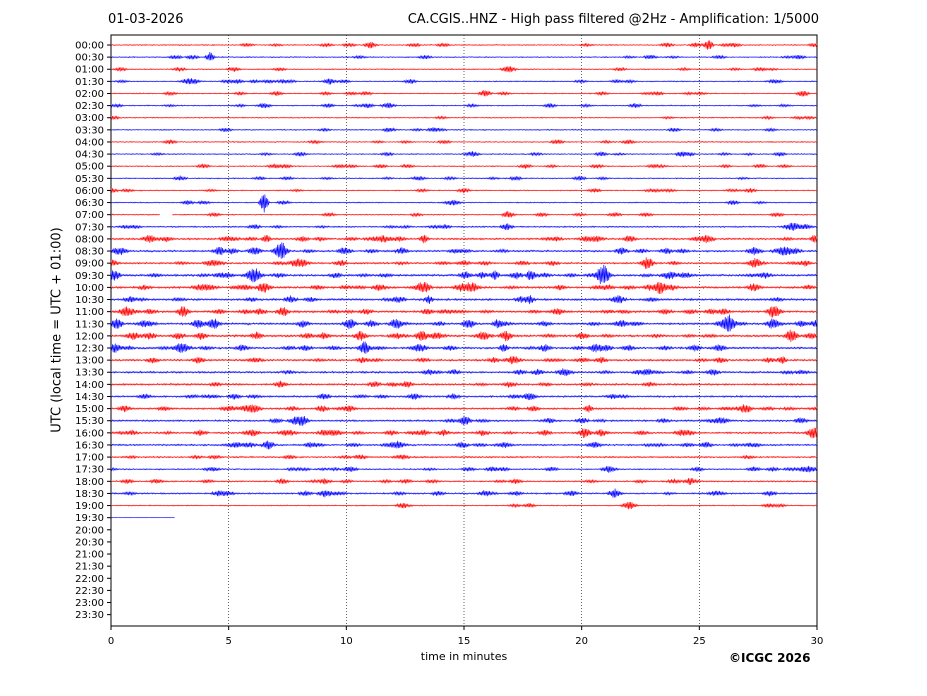 Image resolution: width=927 pixels, height=696 pixels. What do you see at coordinates (89, 82) in the screenshot?
I see `y-tick-label: 01:30` at bounding box center [89, 82].